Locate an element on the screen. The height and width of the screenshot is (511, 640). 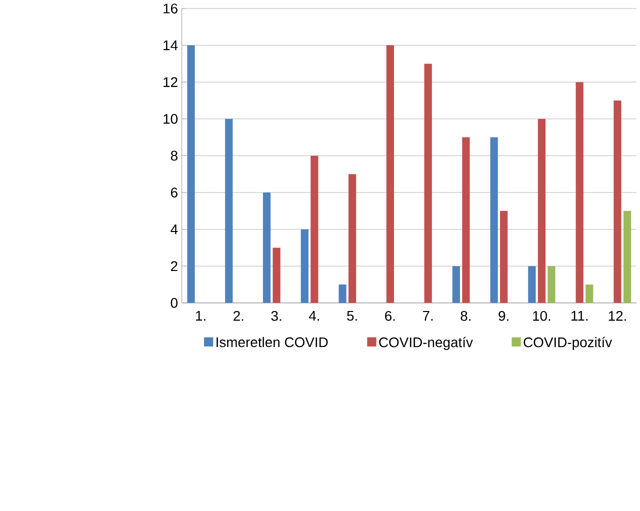
x-tick-label: 7. is located at coordinates (427, 316).